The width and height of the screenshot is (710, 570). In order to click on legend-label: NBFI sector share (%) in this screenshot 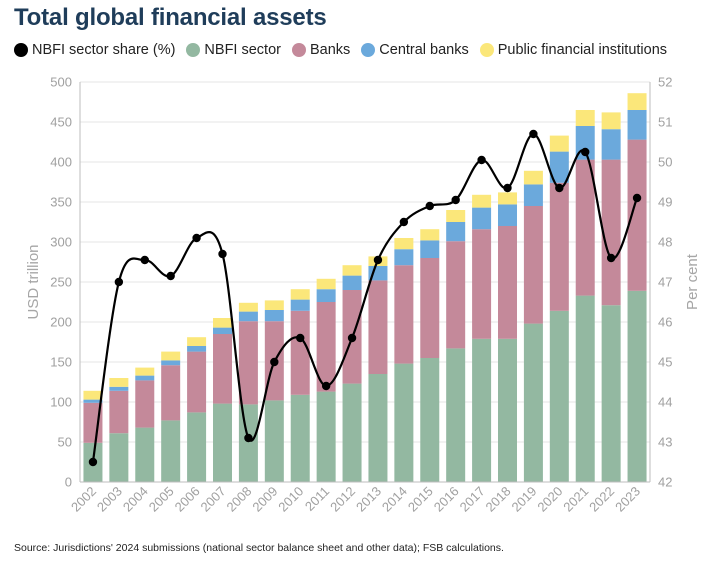, I will do `click(104, 50)`.